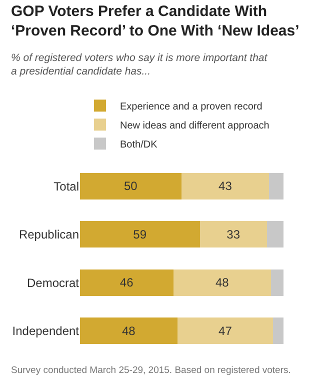 The image size is (309, 385). Describe the element at coordinates (195, 126) in the screenshot. I see `legend-label: New ideas and different approach` at that location.